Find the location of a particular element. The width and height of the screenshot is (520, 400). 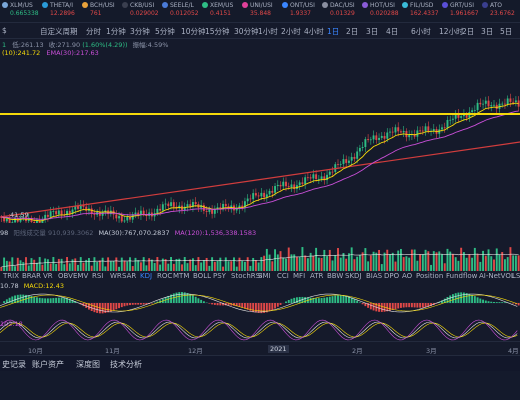

interval-option: 6小时 is located at coordinates (421, 31).